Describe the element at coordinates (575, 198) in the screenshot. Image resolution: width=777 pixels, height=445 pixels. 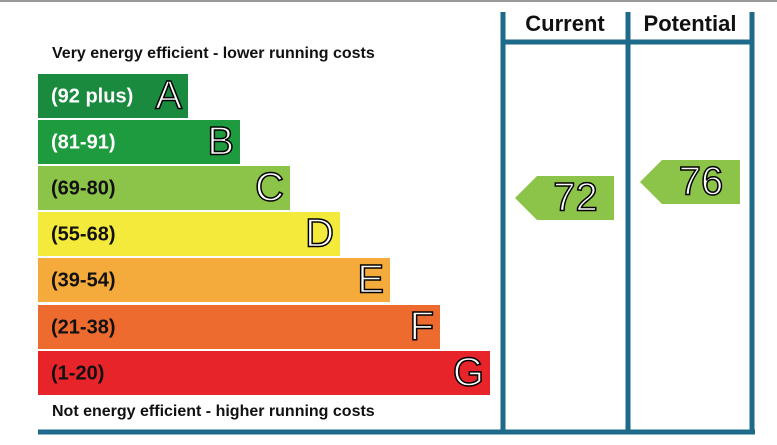
I see `rating-value: 72` at that location.